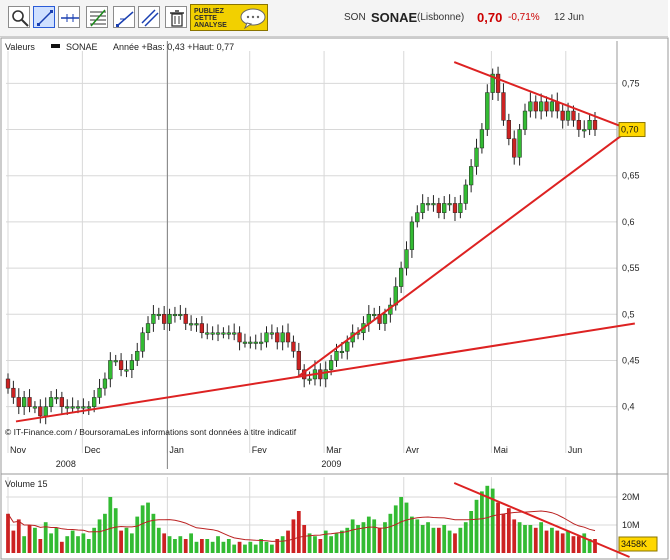 The width and height of the screenshot is (670, 560). What do you see at coordinates (631, 176) in the screenshot?
I see `price-tick-label: 0,65` at bounding box center [631, 176].